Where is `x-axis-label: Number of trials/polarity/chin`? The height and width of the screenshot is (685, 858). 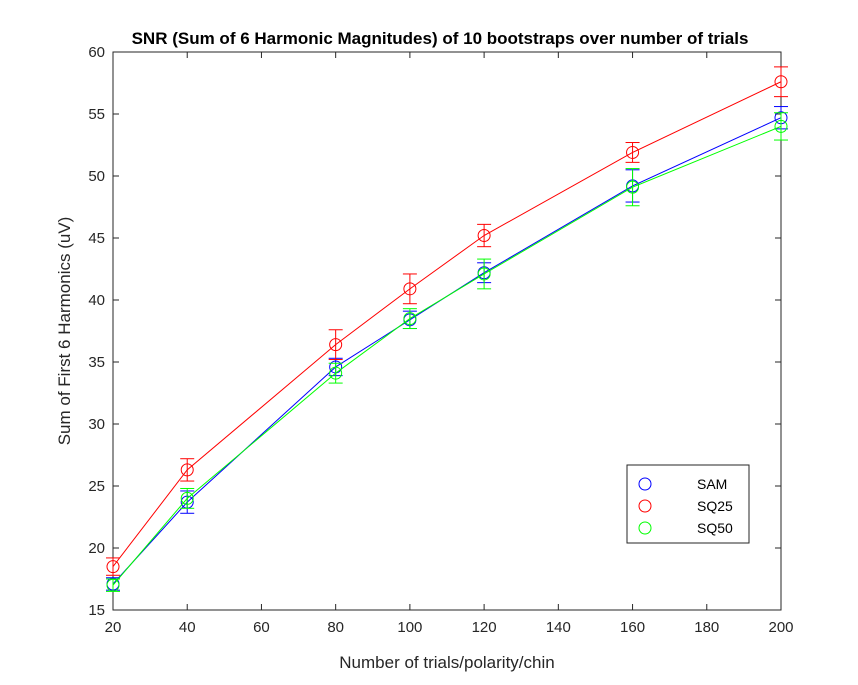
x-axis-label: Number of trials/polarity/chin is located at coordinates (446, 662).